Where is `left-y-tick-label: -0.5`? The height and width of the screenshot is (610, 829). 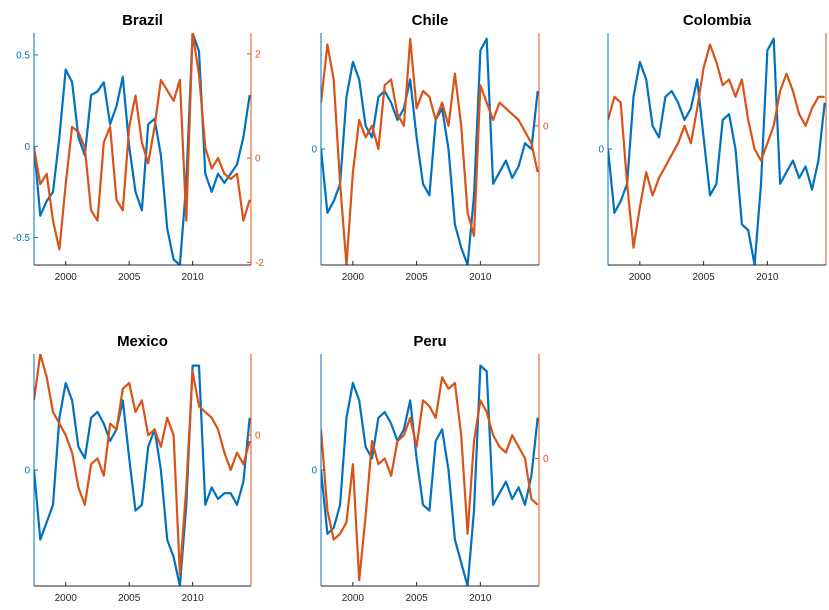 left-y-tick-label: -0.5 is located at coordinates (22, 238).